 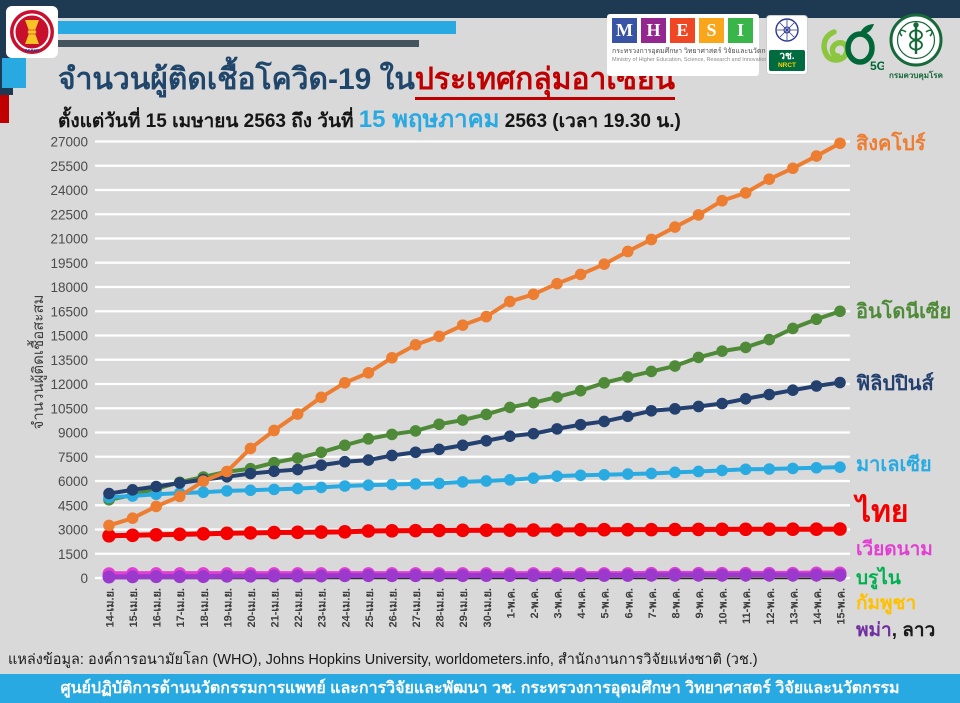 What do you see at coordinates (69, 142) in the screenshot?
I see `y-tick-label: 27000` at bounding box center [69, 142].